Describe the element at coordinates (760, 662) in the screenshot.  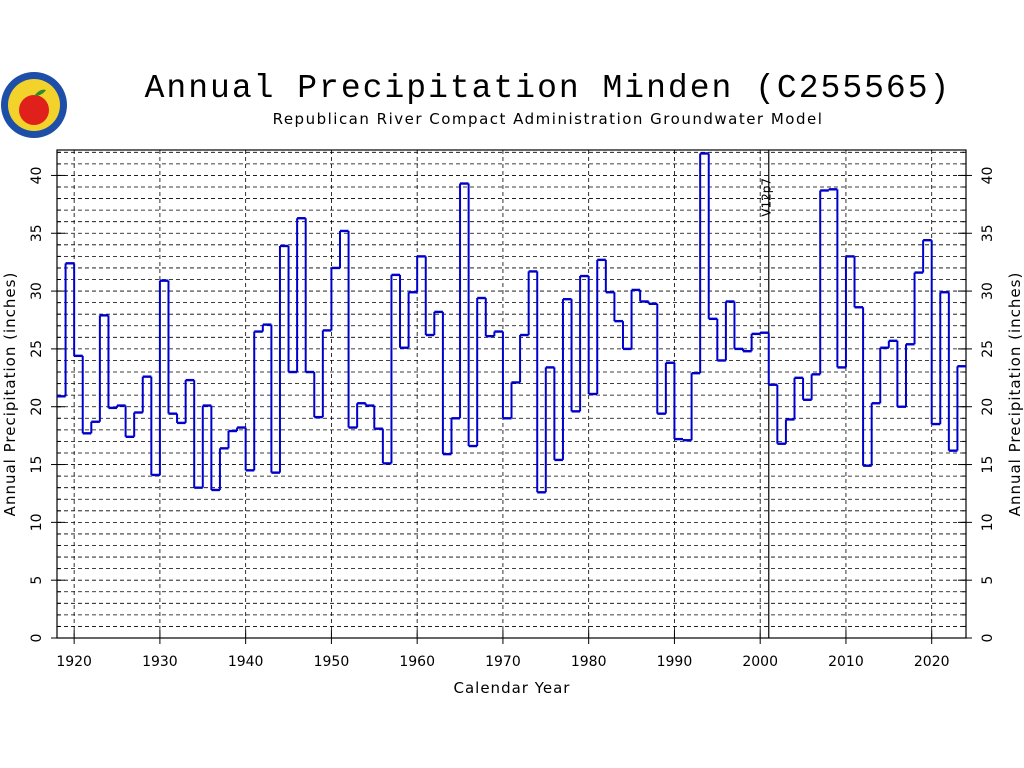
I see `x-tick-label: 2000` at that location.